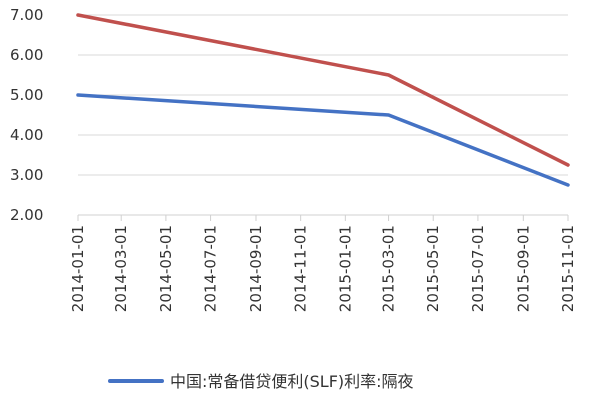  I want to click on x-tick-label: 2014-01-01, so click(78, 268).